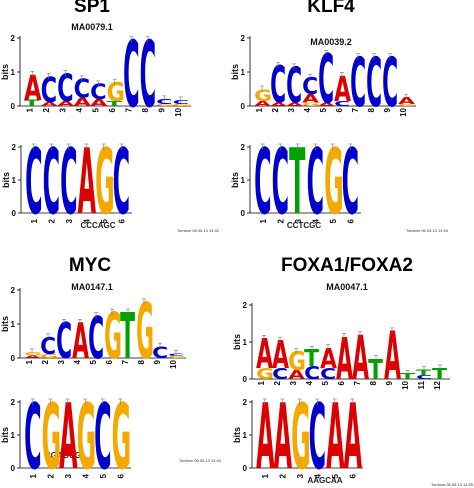 The image size is (474, 488). I want to click on query-sequence: CCTCGC, so click(304, 225).